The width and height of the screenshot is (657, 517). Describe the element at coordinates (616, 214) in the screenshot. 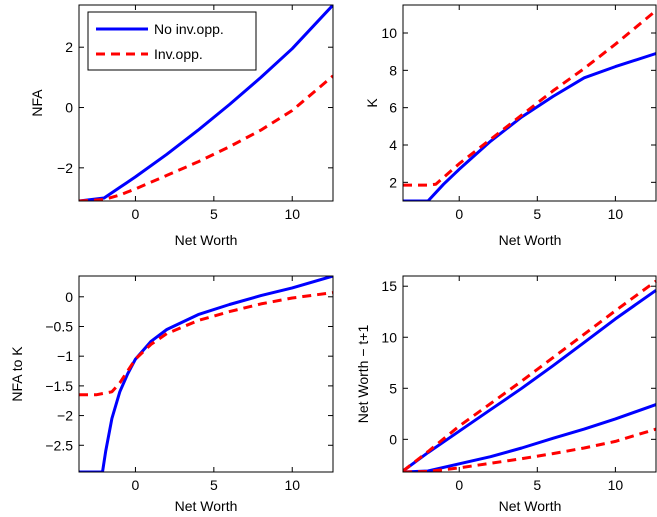

I see `x-tick-label-k: 10` at that location.